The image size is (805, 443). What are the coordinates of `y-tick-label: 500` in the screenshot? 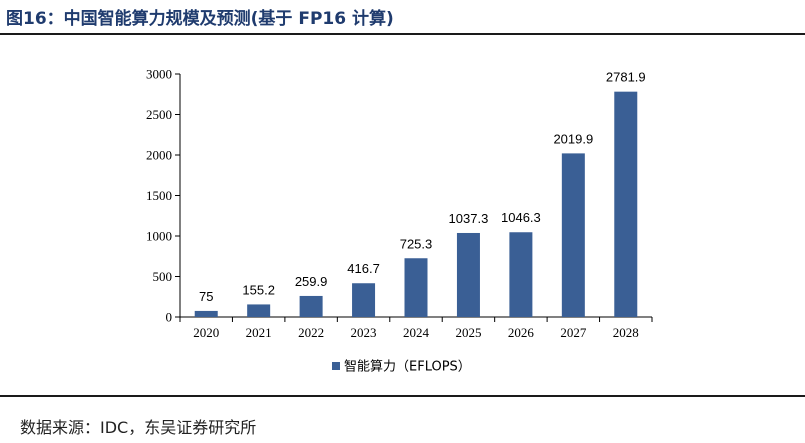 It's located at (163, 276).